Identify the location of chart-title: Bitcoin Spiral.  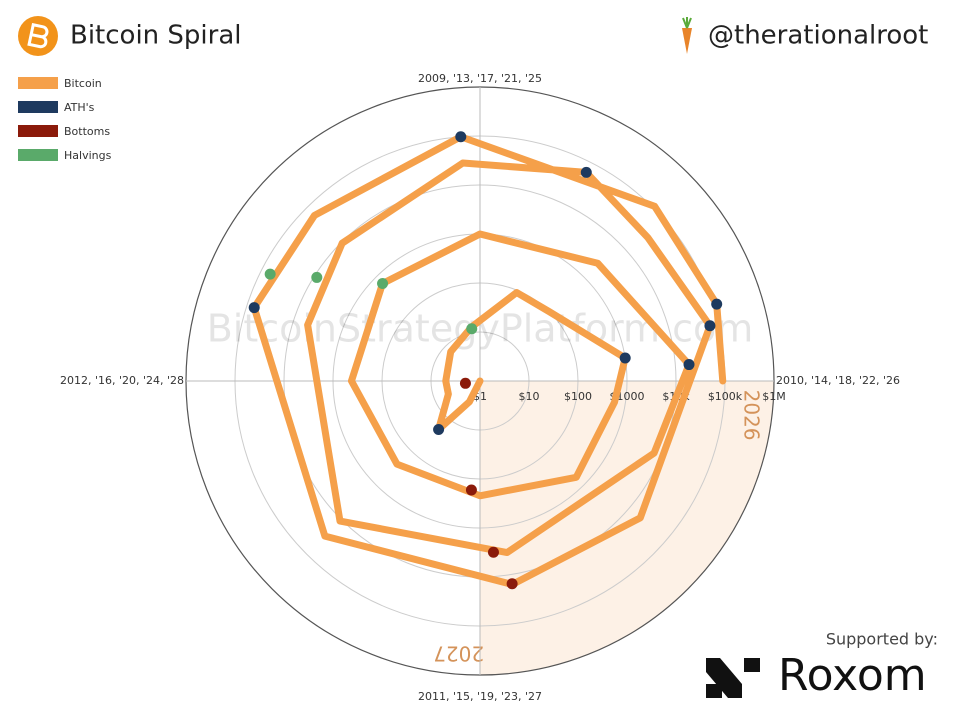
(156, 36).